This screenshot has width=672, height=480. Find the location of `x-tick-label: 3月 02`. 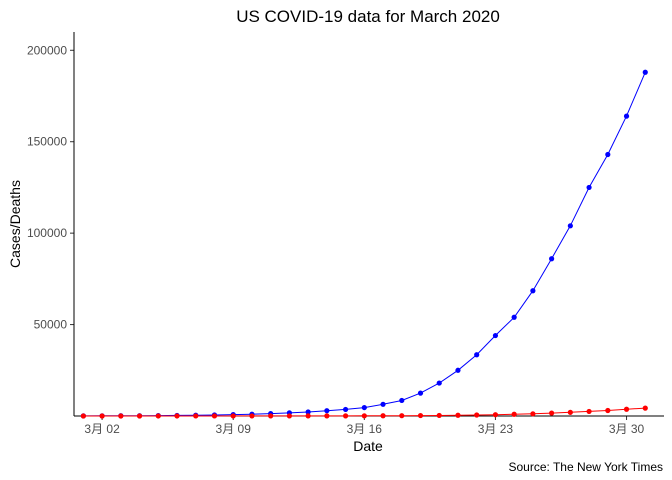

x-tick-label: 3月 02 is located at coordinates (102, 429).